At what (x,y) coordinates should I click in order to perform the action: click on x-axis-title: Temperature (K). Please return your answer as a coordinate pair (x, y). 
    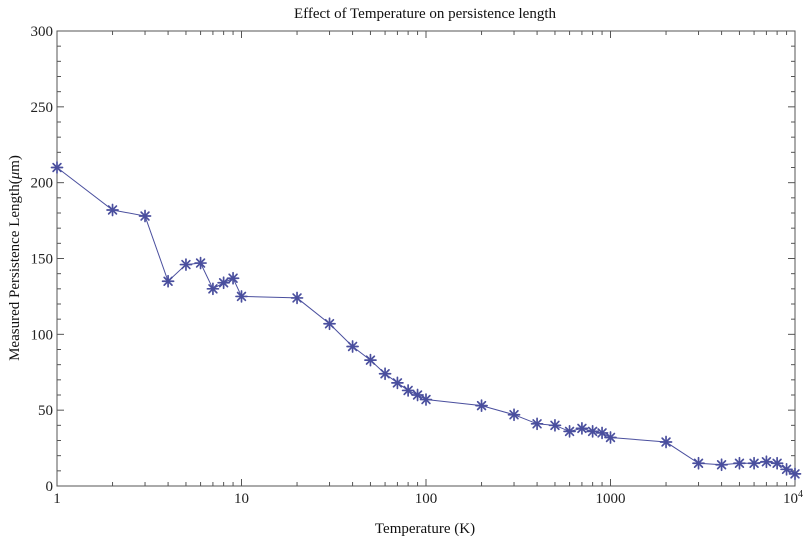
    Looking at the image, I should click on (425, 529).